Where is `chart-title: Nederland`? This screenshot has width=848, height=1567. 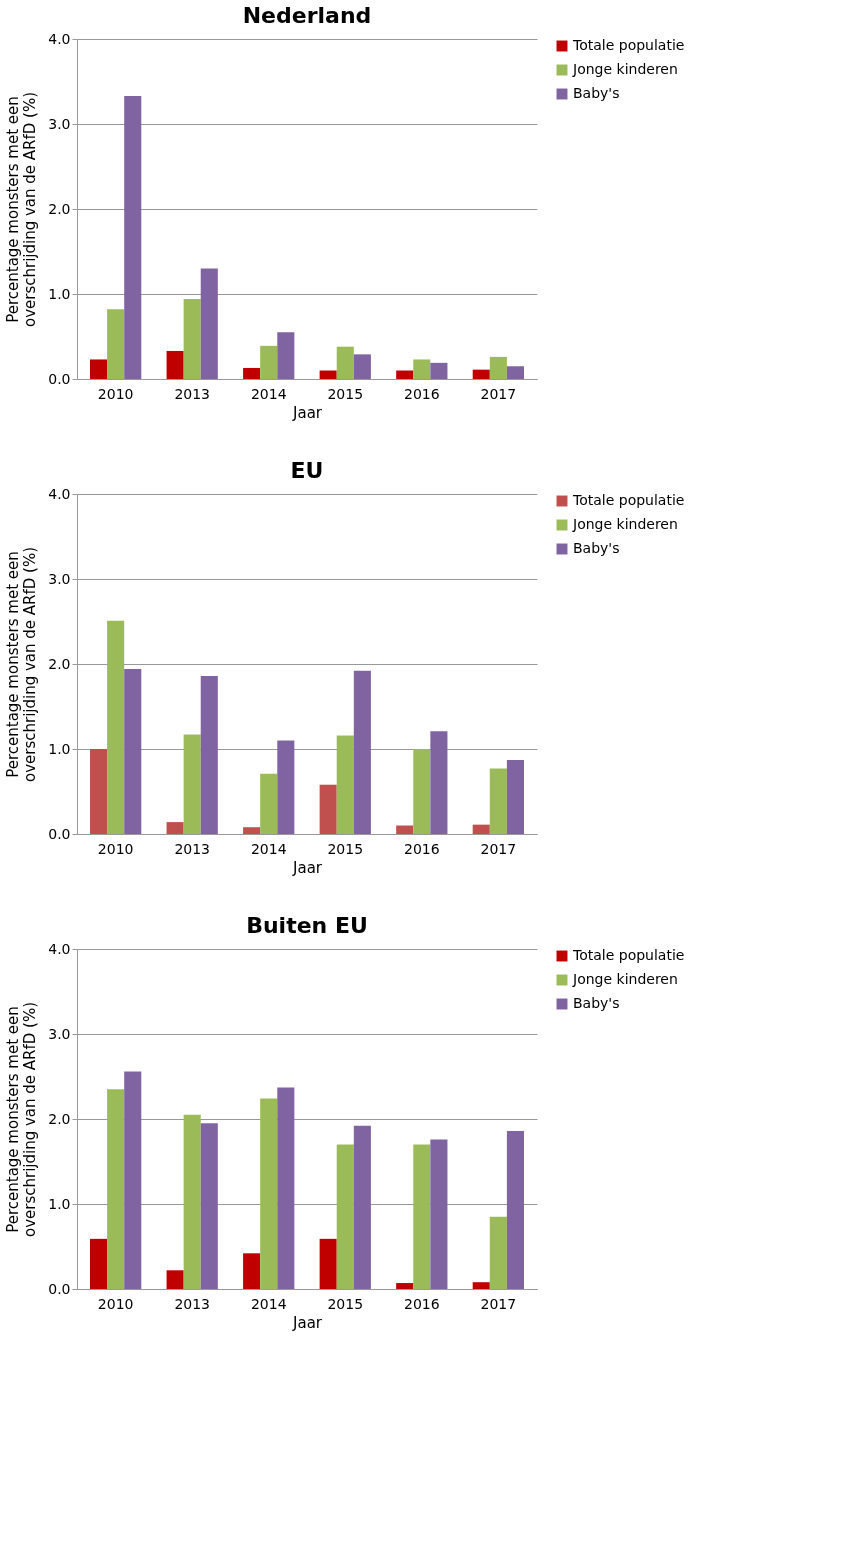 chart-title: Nederland is located at coordinates (307, 15).